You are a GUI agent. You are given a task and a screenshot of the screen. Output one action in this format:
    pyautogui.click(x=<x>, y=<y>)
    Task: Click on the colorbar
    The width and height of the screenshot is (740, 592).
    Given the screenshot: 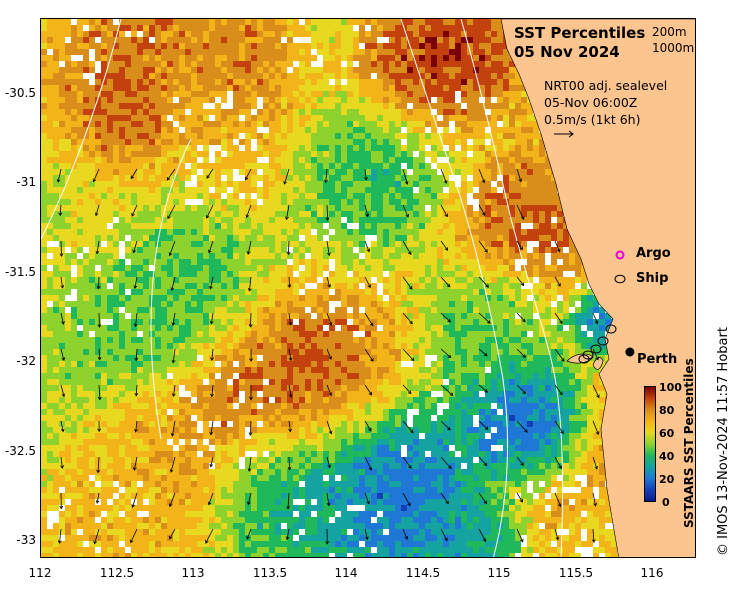 What is the action you would take?
    pyautogui.click(x=650, y=444)
    